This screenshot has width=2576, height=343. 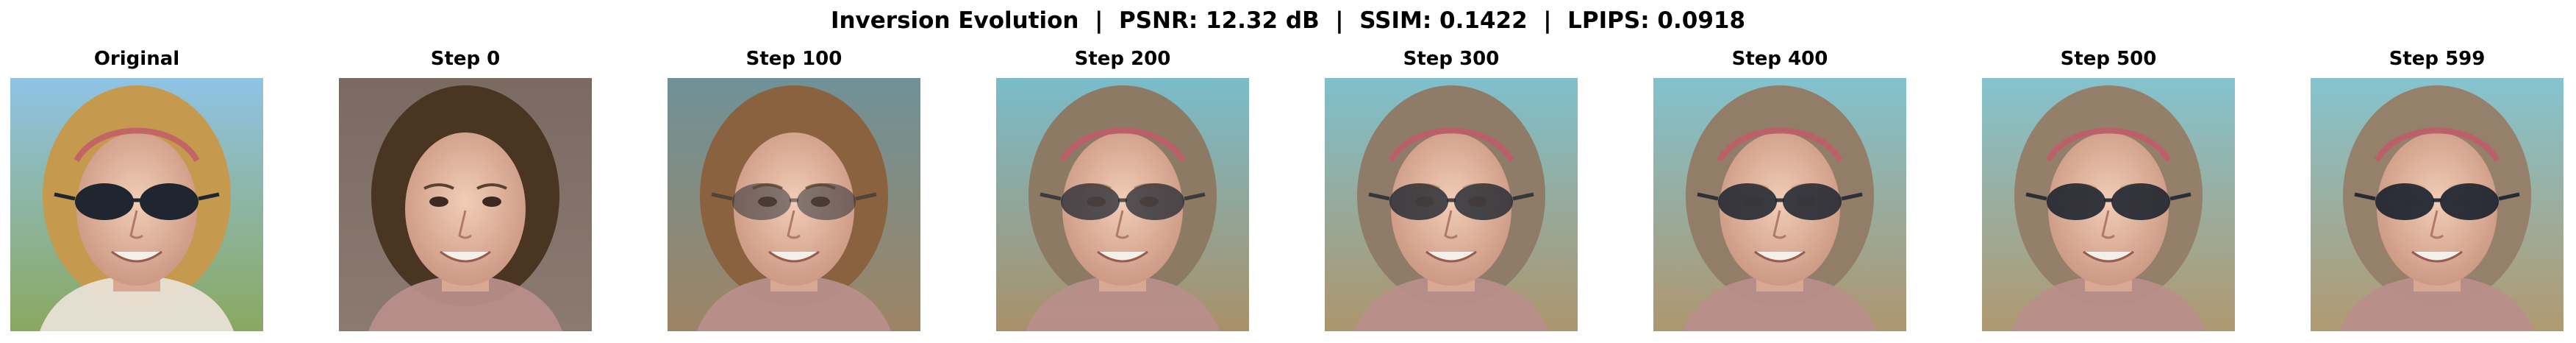 What do you see at coordinates (2108, 59) in the screenshot?
I see `panel-title: Step 500` at bounding box center [2108, 59].